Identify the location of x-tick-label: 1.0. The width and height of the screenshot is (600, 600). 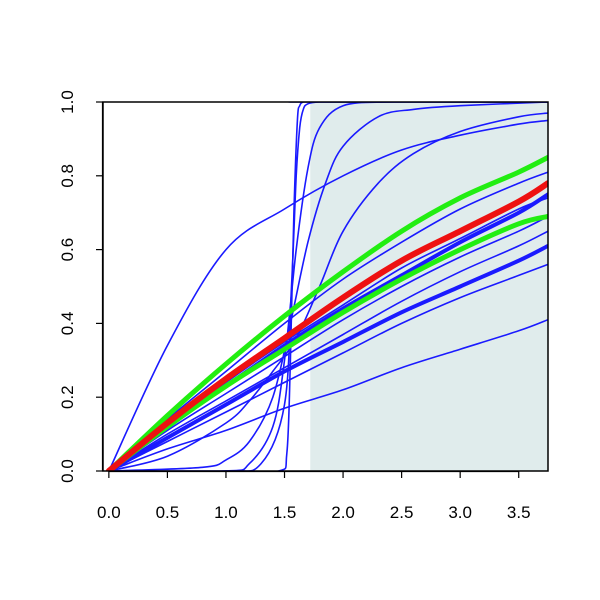
(226, 512).